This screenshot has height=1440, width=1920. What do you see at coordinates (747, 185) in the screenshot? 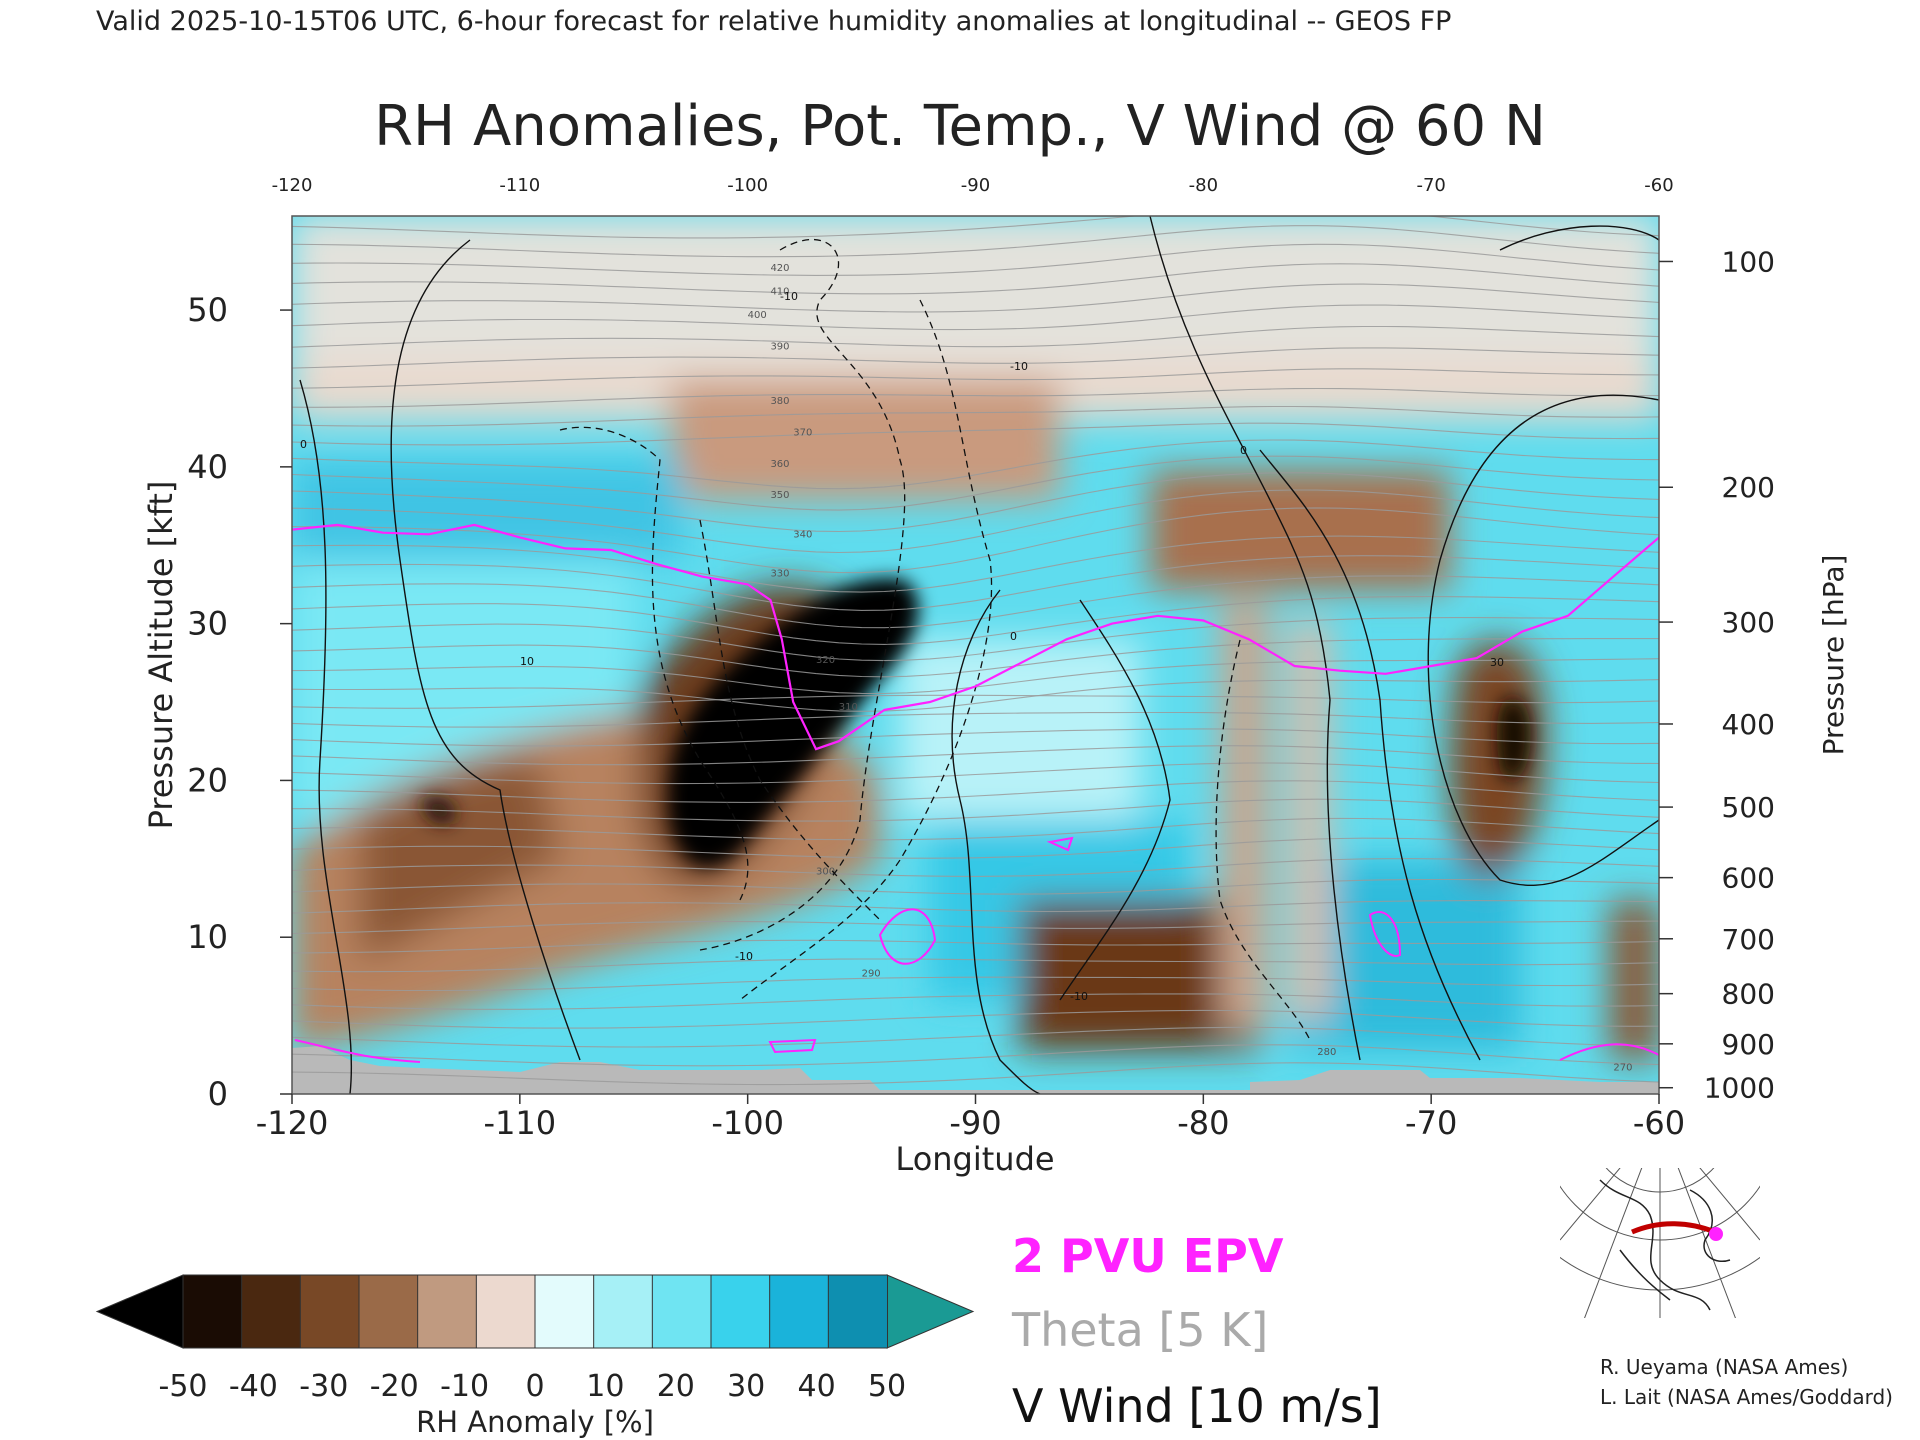
I see `top-x-tick-label: -100` at bounding box center [747, 185].